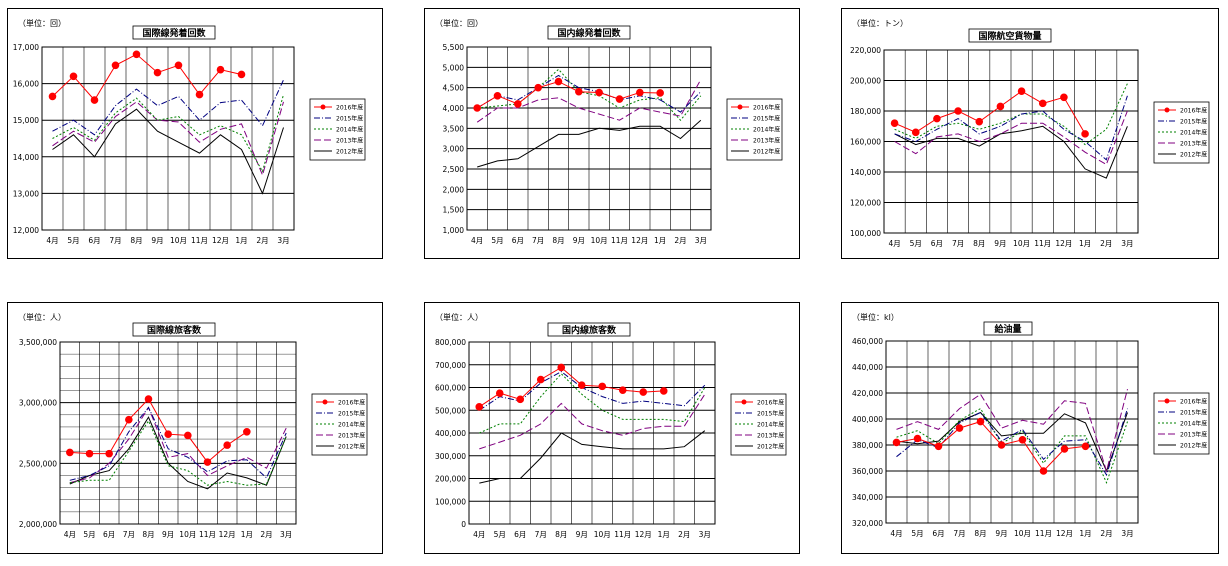 The image size is (1228, 566). I want to click on y-tick-label: 1,500, so click(454, 210).